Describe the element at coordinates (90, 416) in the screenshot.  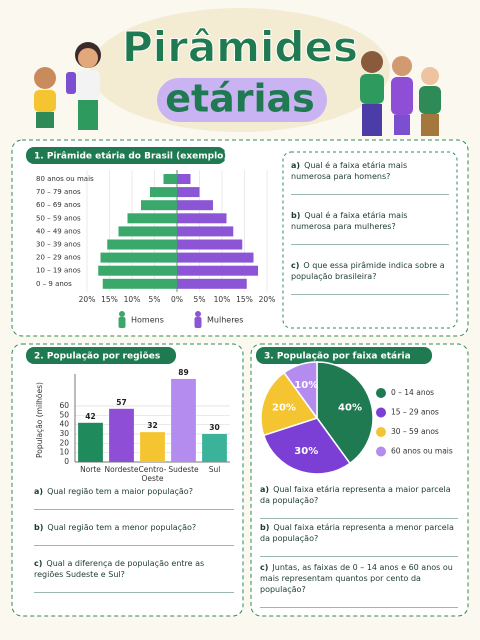
I see `value-label: 42` at that location.